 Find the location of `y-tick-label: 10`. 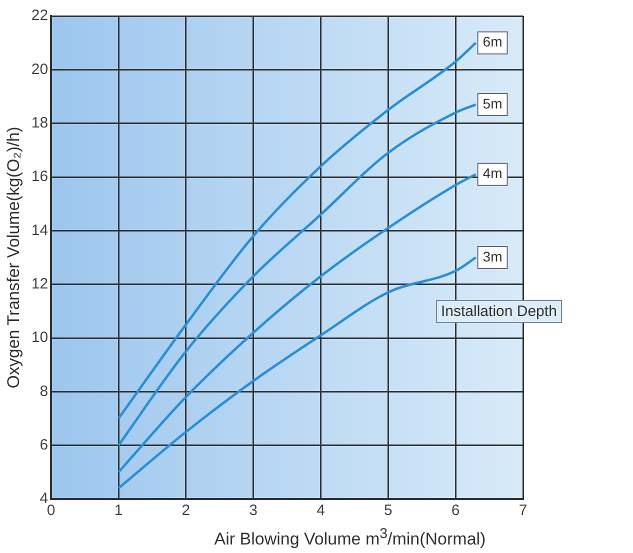

y-tick-label: 10 is located at coordinates (39, 337).